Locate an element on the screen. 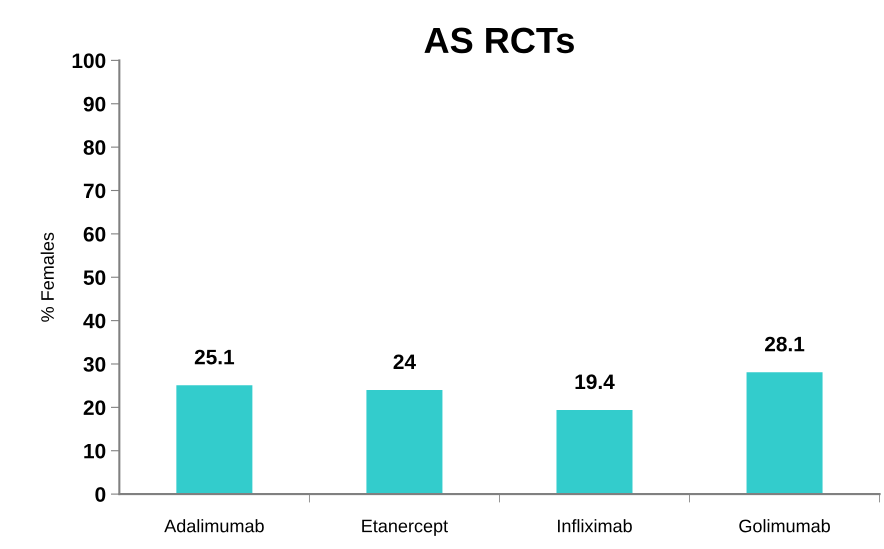 Image resolution: width=884 pixels, height=549 pixels. data-label: 19.4 is located at coordinates (595, 382).